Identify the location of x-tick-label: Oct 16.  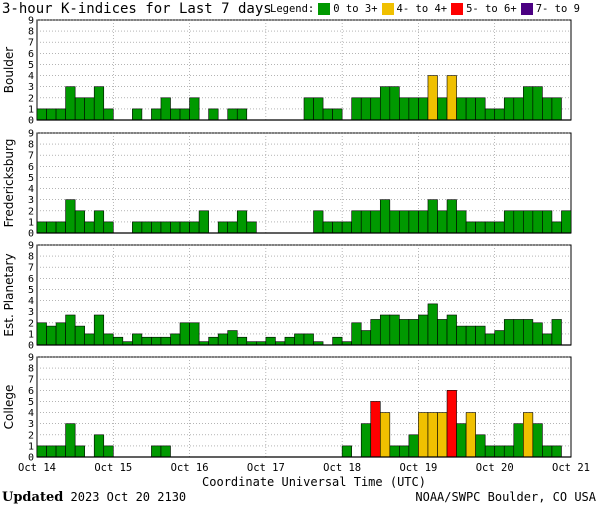
(190, 468).